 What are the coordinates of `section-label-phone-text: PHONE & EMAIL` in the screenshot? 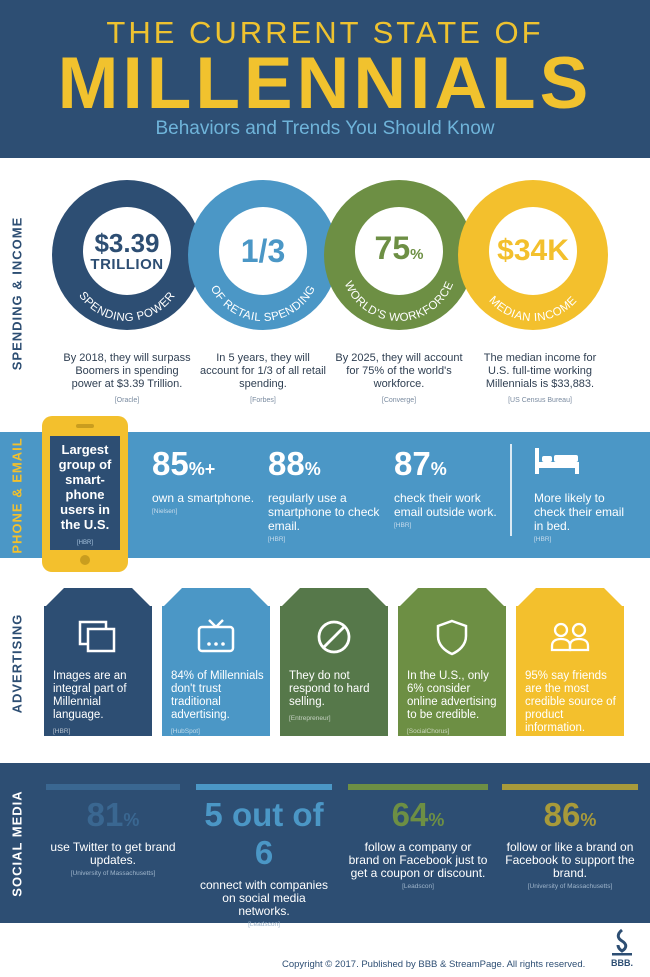 It's located at (17, 495).